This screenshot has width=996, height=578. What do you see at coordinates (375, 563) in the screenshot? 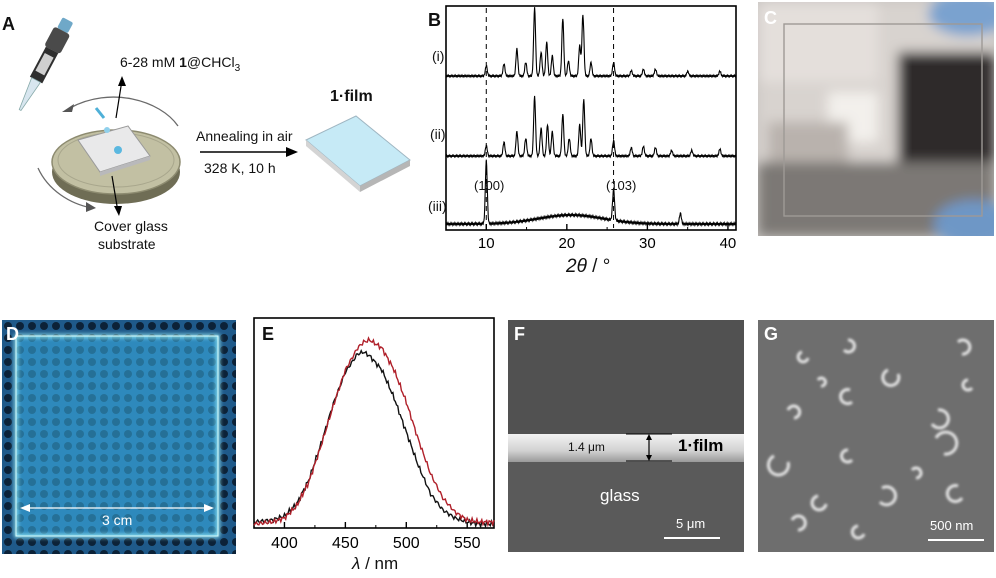
I see `emission-xlabel: λ / nm` at bounding box center [375, 563].